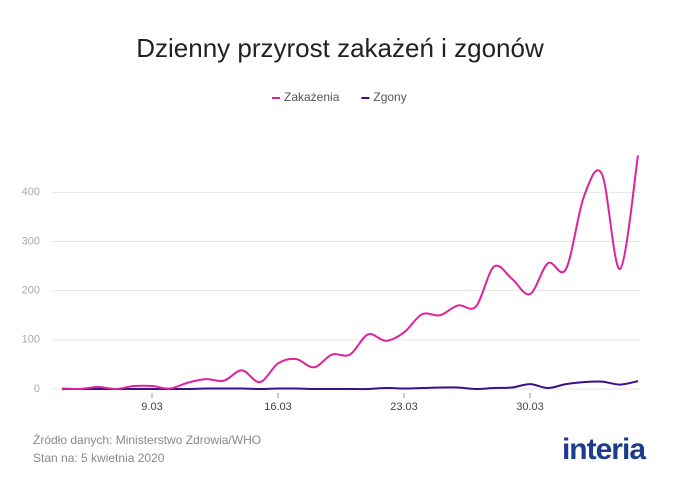 The height and width of the screenshot is (489, 679). Describe the element at coordinates (350, 385) in the screenshot. I see `series-line` at that location.